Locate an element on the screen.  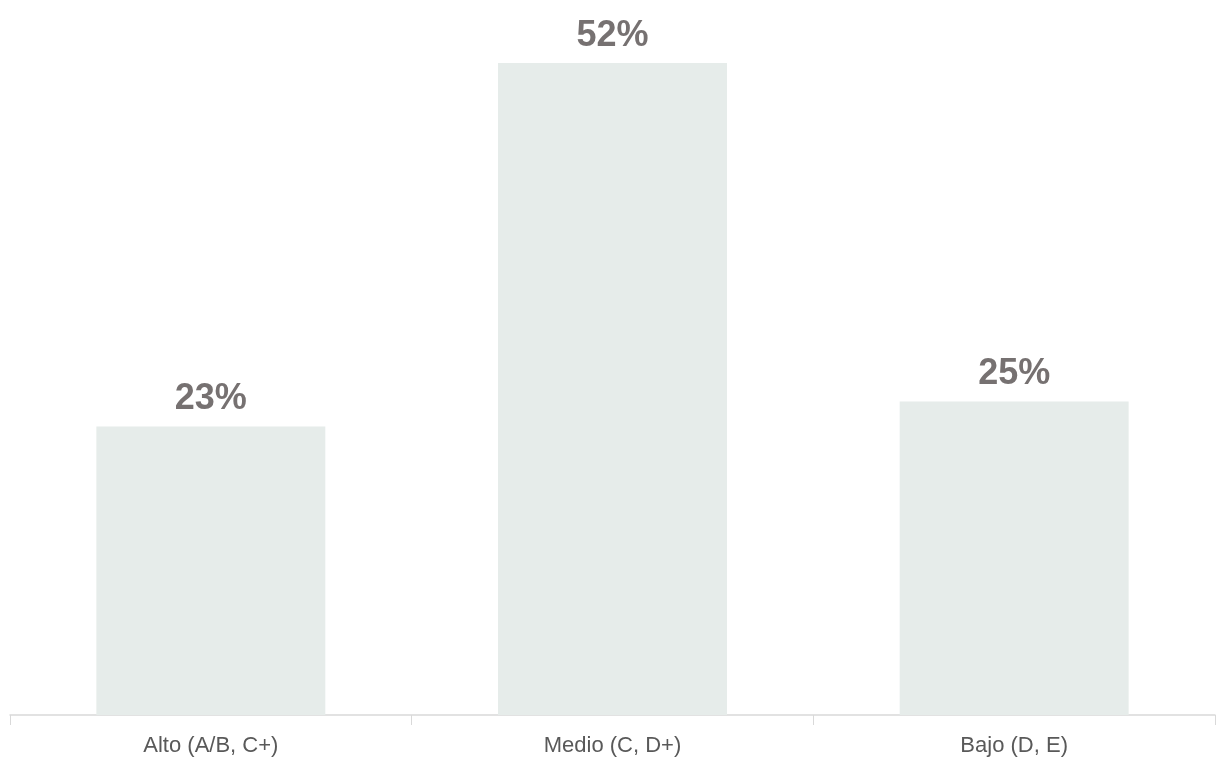
data-label: 52% is located at coordinates (612, 33).